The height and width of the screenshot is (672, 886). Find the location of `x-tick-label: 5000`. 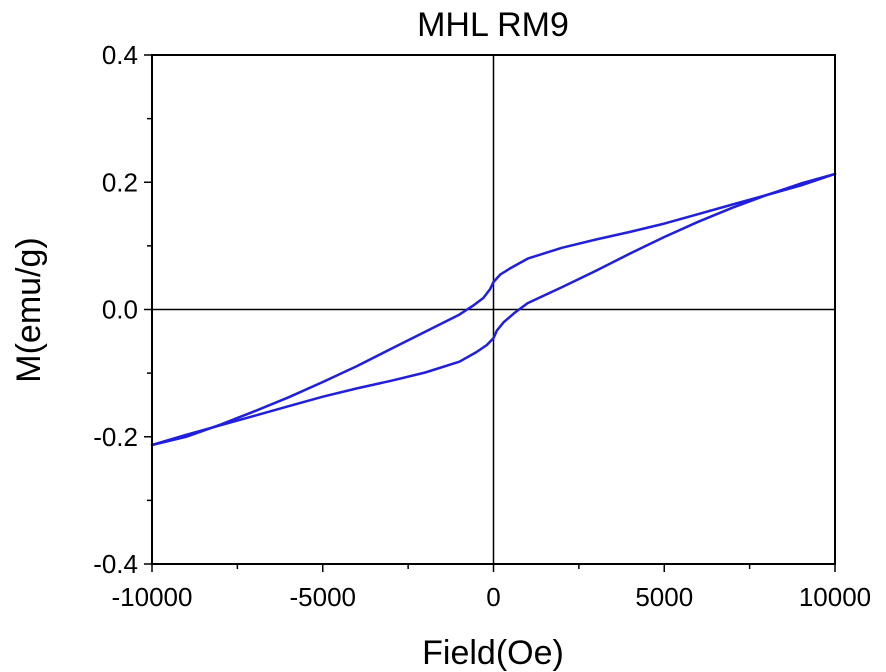

x-tick-label: 5000 is located at coordinates (664, 597).